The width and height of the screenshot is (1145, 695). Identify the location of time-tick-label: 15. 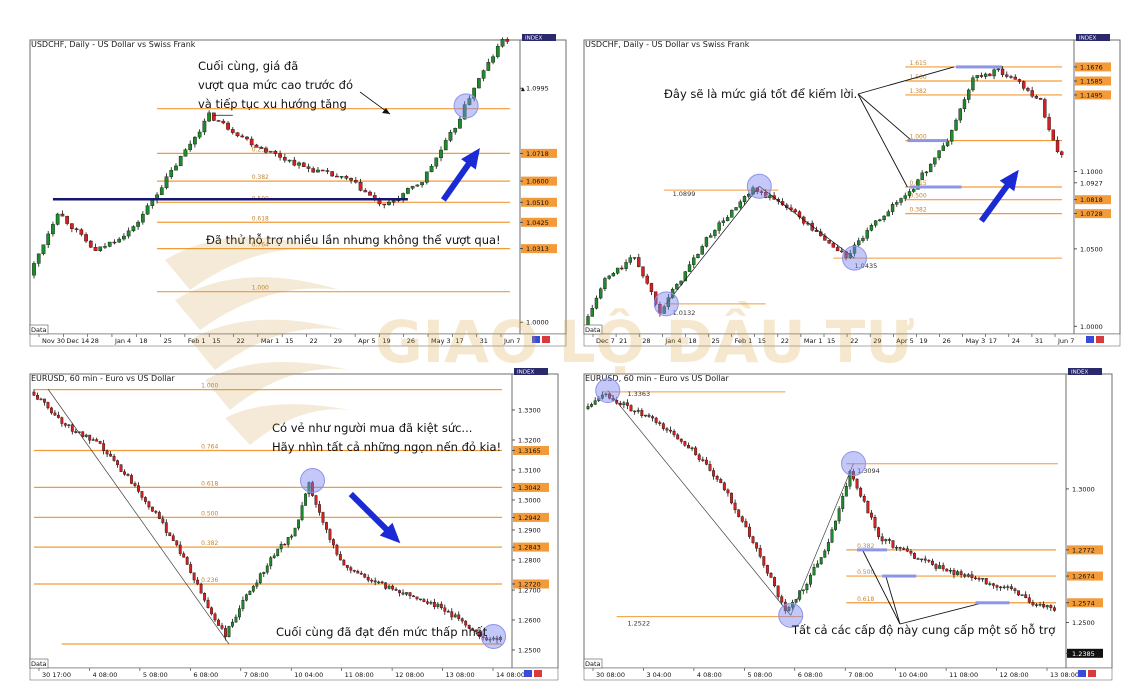
(831, 341).